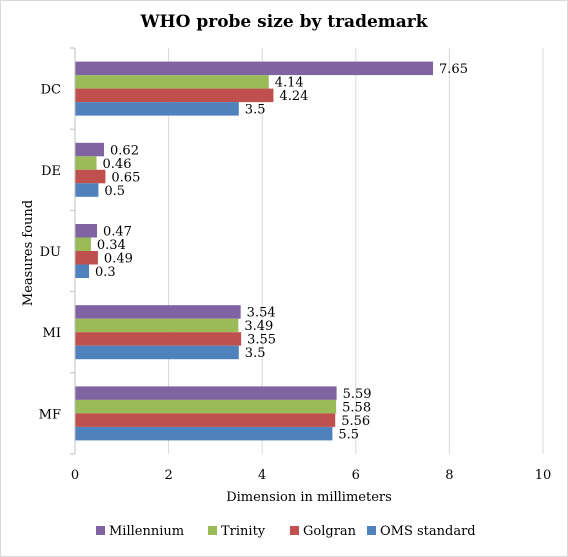 Image resolution: width=568 pixels, height=557 pixels. Describe the element at coordinates (172, 82) in the screenshot. I see `bar-dc-trinity` at that location.